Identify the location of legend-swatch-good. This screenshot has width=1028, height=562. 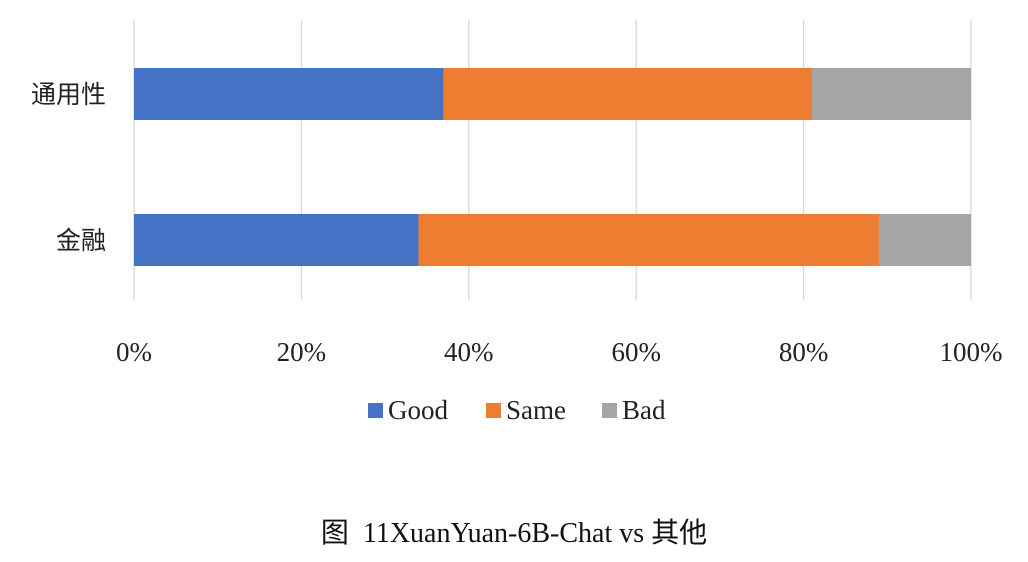
(375, 410).